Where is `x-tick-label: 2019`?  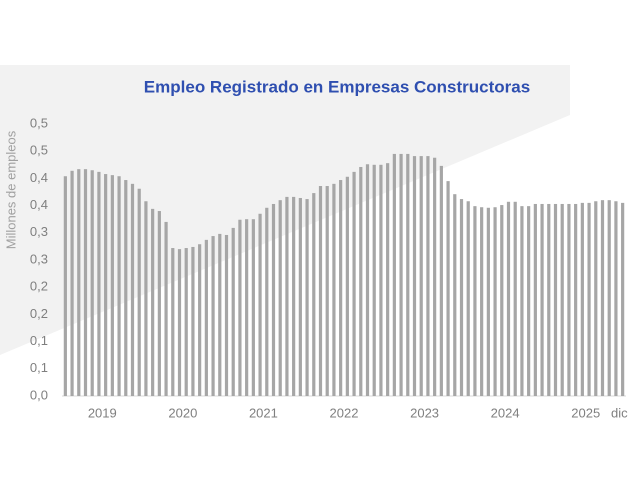
x-tick-label: 2019 is located at coordinates (102, 412).